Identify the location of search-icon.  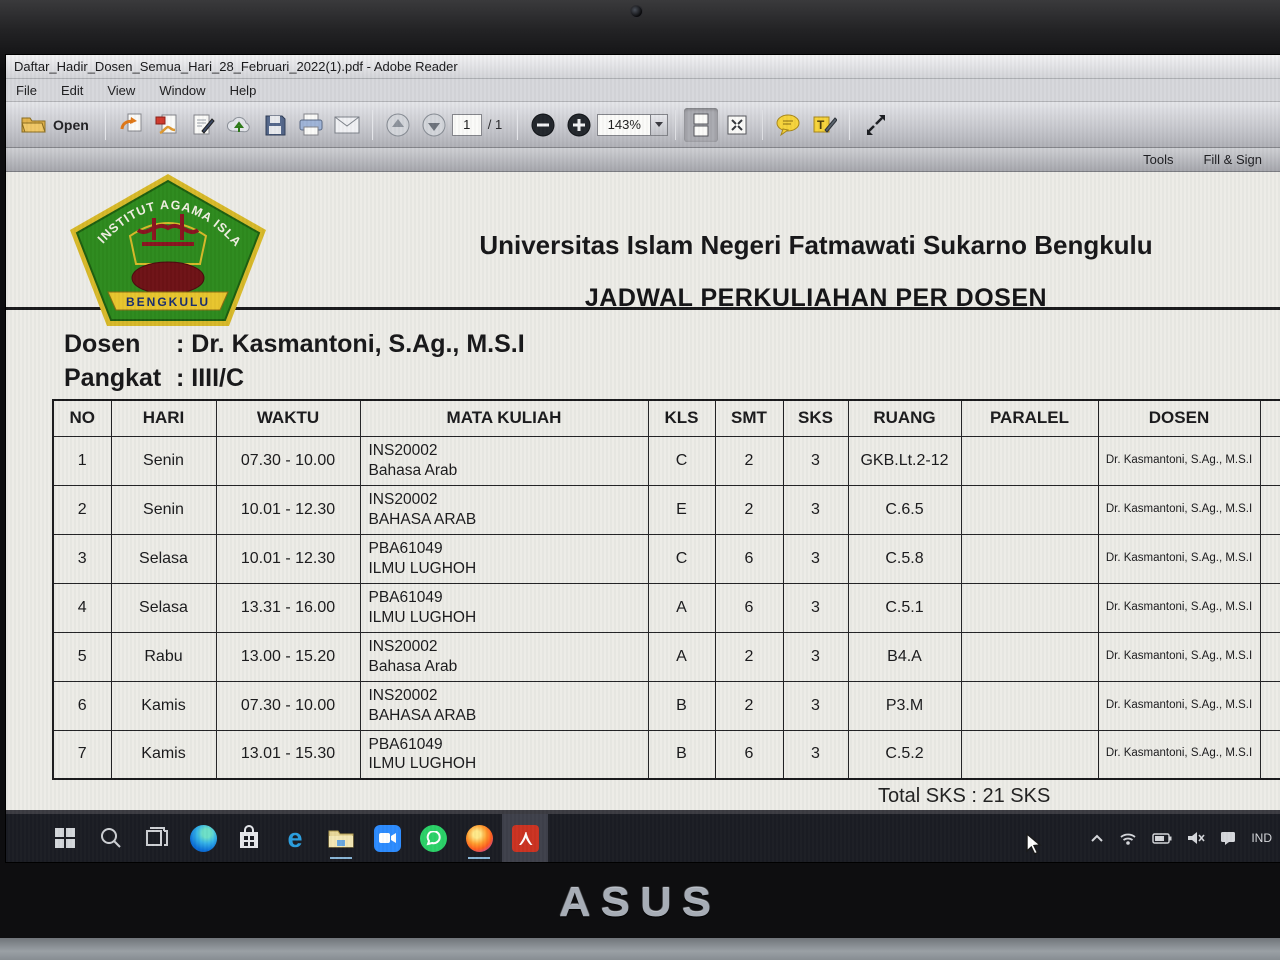
(111, 838).